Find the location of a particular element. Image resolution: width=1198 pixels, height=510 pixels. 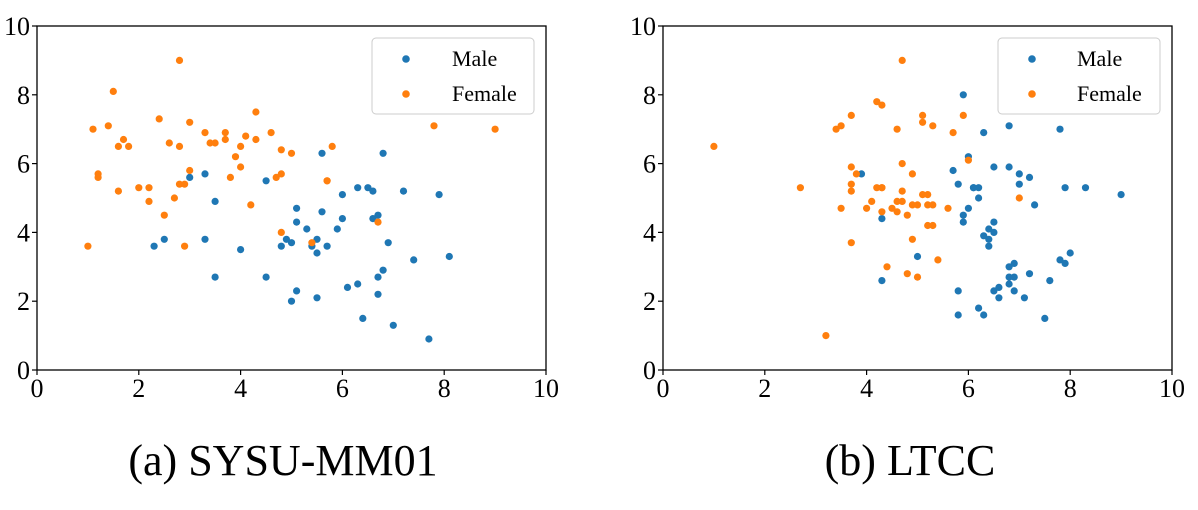

x-tick-label: 8 is located at coordinates (444, 388).